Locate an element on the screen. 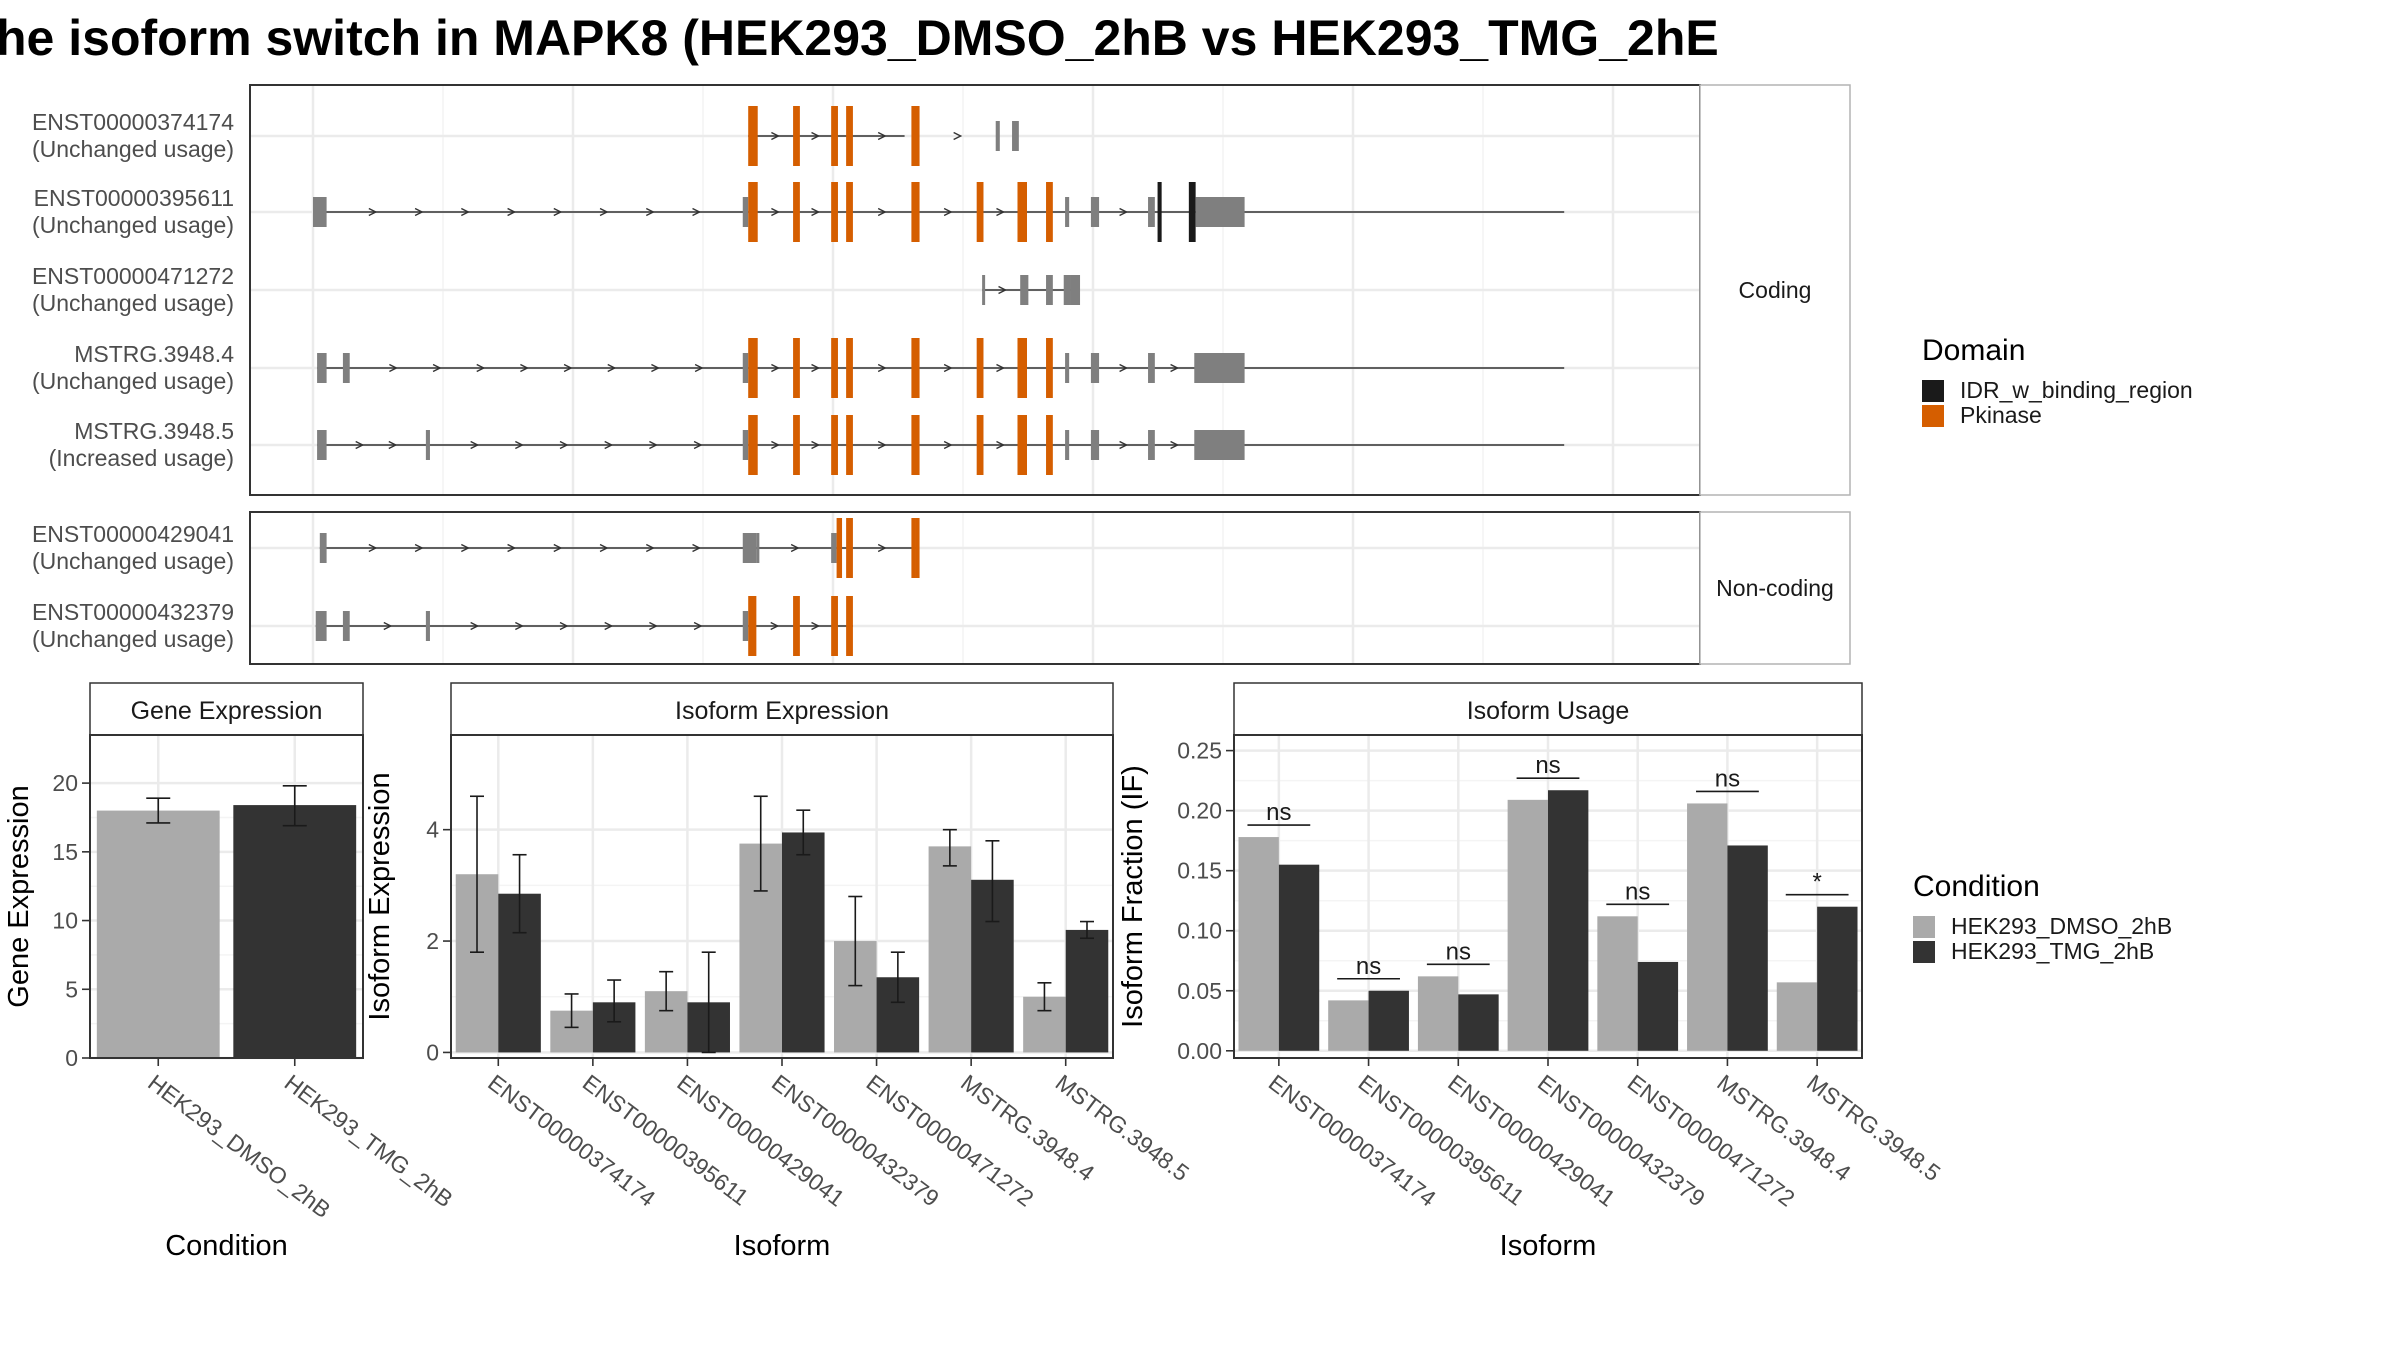  y-tick-label: 15 is located at coordinates (65, 852).